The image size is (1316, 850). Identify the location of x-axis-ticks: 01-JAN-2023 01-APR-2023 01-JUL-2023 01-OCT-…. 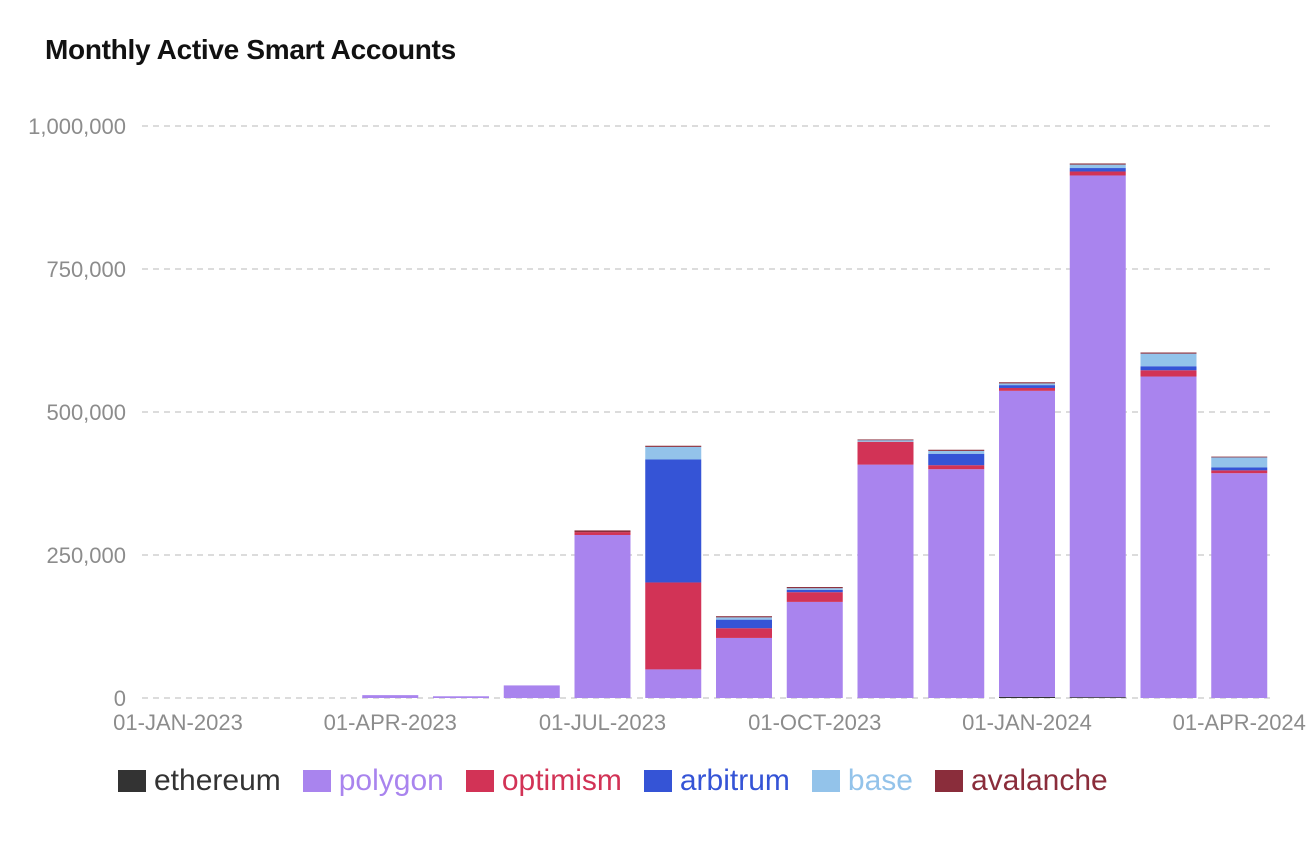
(709, 722).